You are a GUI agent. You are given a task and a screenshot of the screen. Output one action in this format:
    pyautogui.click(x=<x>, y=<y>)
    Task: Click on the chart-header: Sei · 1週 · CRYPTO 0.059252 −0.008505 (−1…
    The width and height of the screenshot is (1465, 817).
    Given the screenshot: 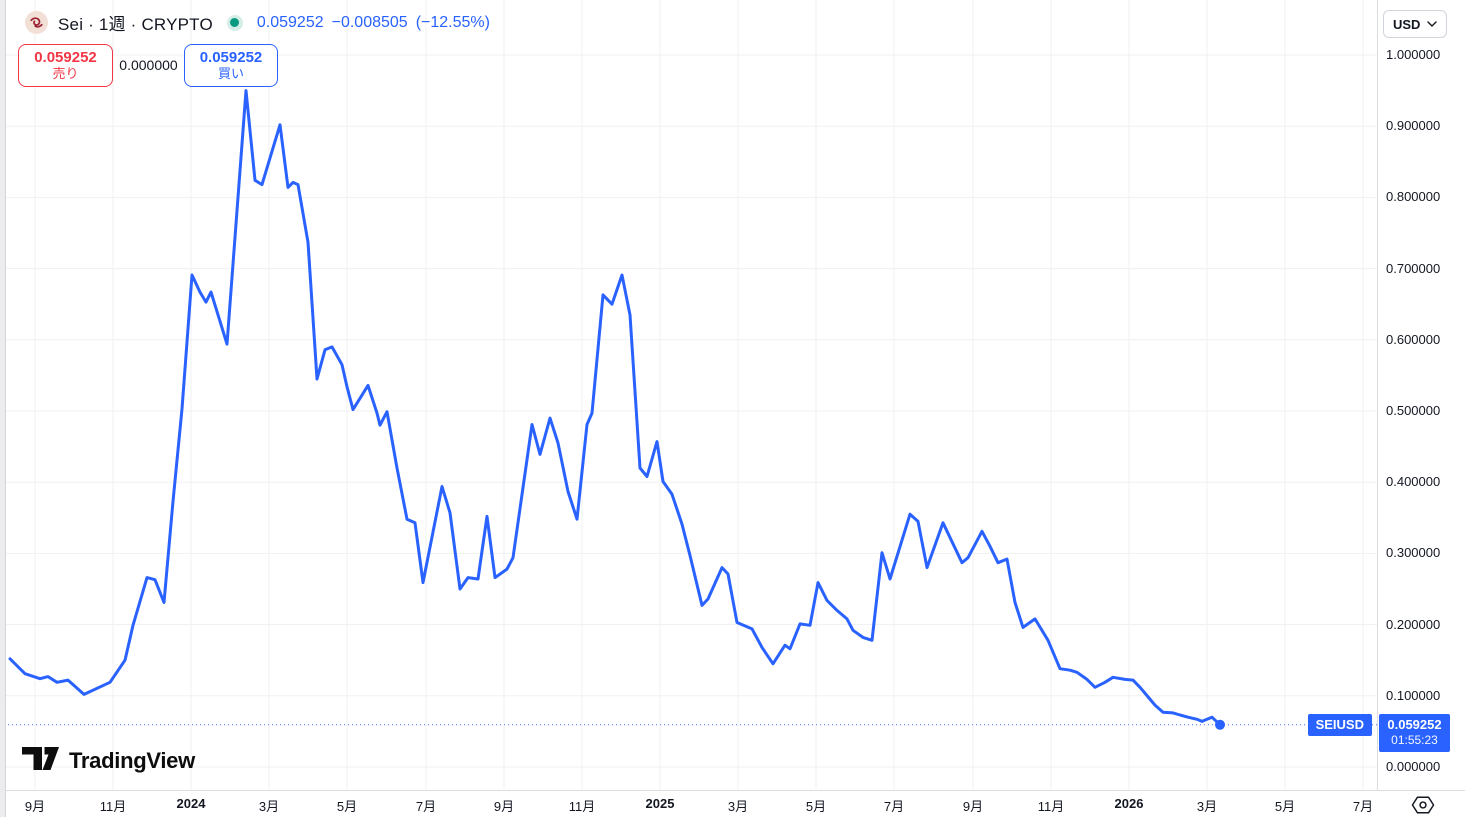 What is the action you would take?
    pyautogui.click(x=257, y=22)
    